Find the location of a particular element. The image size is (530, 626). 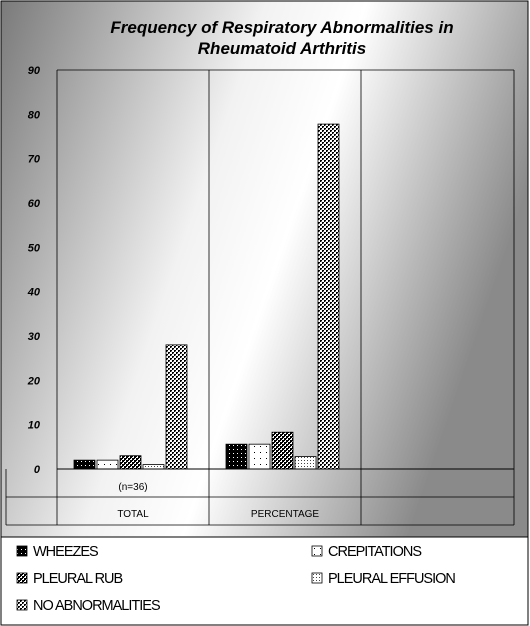

y-tick-label: 50 is located at coordinates (34, 248).